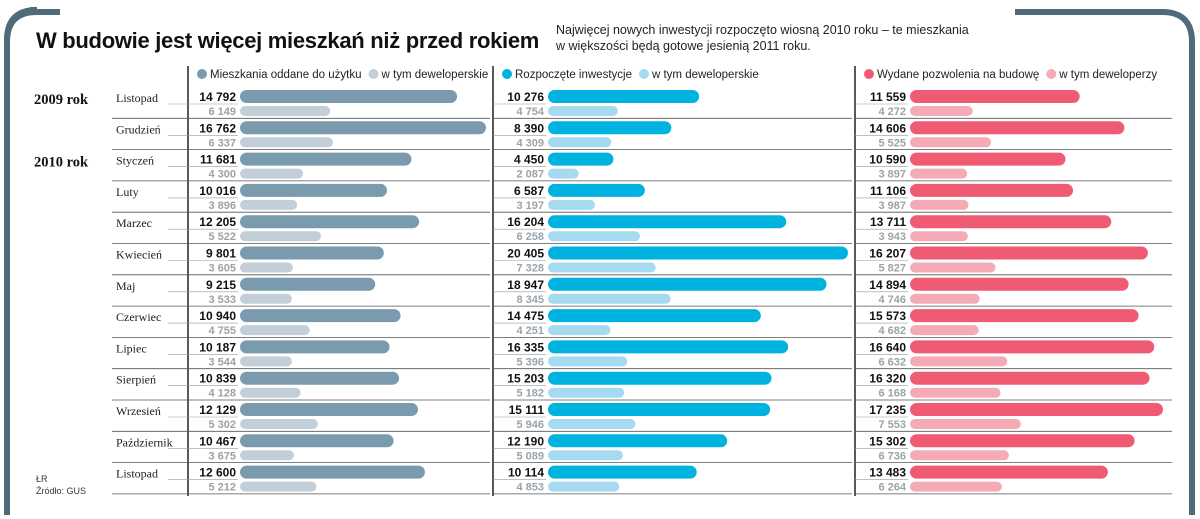 This screenshot has height=519, width=1200. Describe the element at coordinates (217, 473) in the screenshot. I see `value-label: 12 600` at that location.